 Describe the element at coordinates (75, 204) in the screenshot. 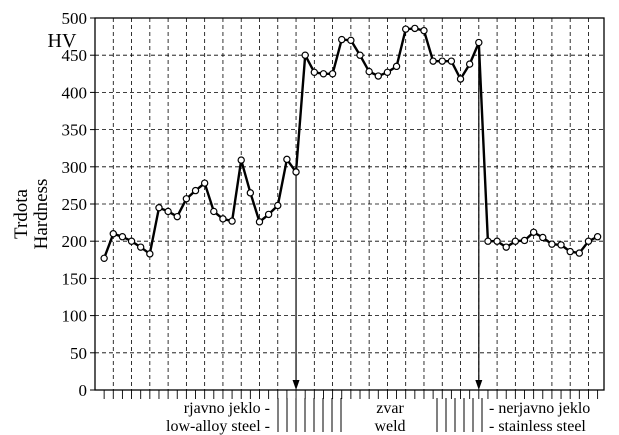

I see `y-tick-label: 250` at that location.